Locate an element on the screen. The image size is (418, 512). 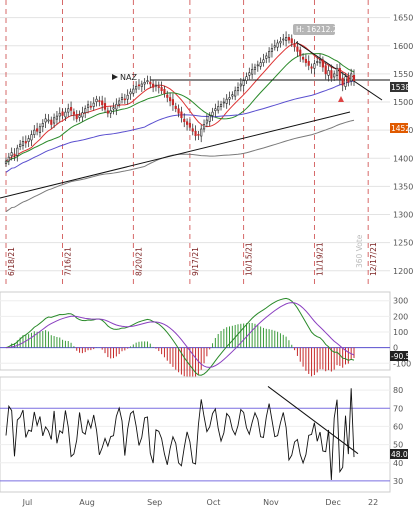
price-tick-label: 1600 is located at coordinates (403, 46).